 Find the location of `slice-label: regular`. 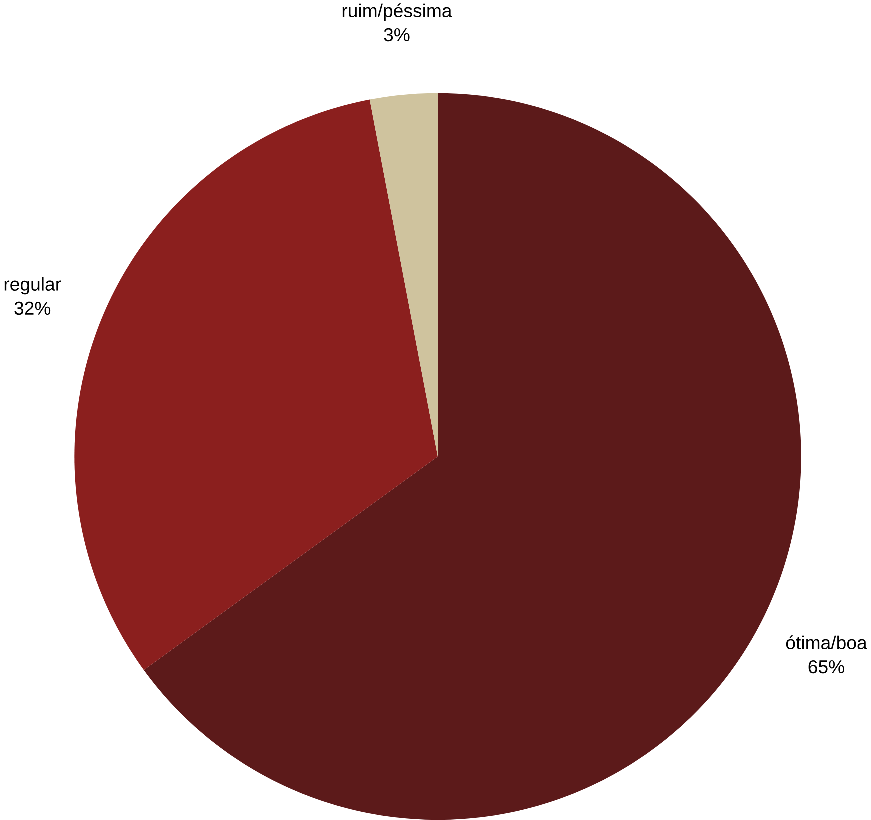

slice-label: regular is located at coordinates (33, 286).